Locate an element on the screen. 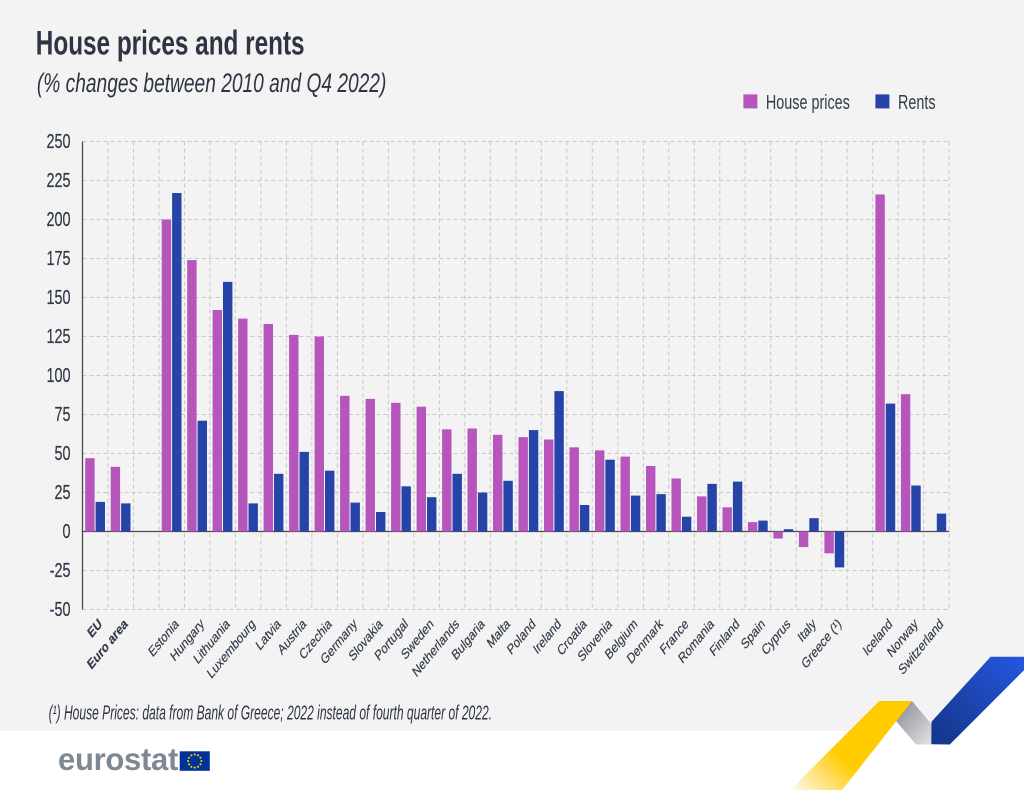 This screenshot has height=790, width=1024. svg-text: 150 is located at coordinates (58, 297).